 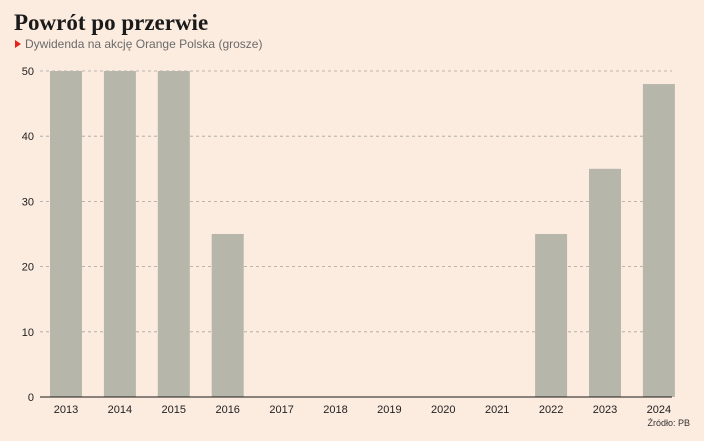 I want to click on bar-2022, so click(x=551, y=315).